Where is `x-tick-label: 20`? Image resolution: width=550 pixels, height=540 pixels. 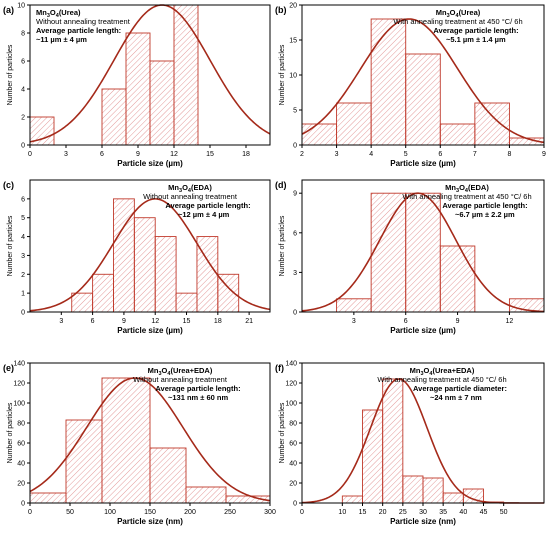
x-tick-label: 20 is located at coordinates (383, 512).